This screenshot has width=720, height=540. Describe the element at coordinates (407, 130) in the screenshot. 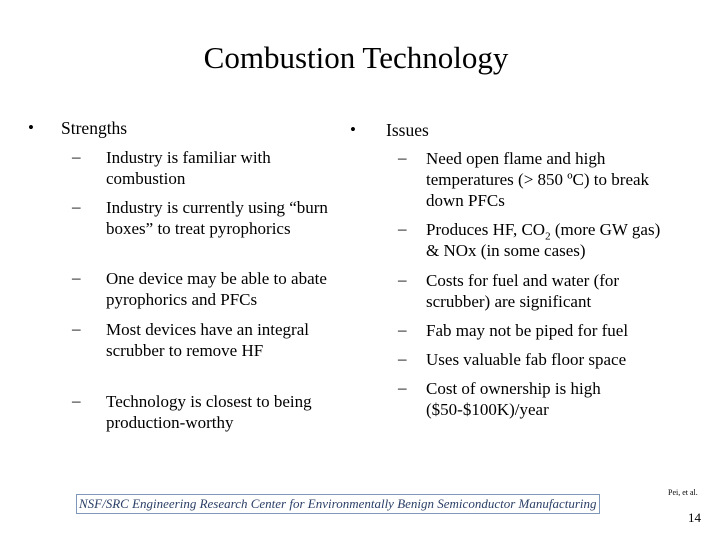

I see `issues-heading: Issues` at that location.